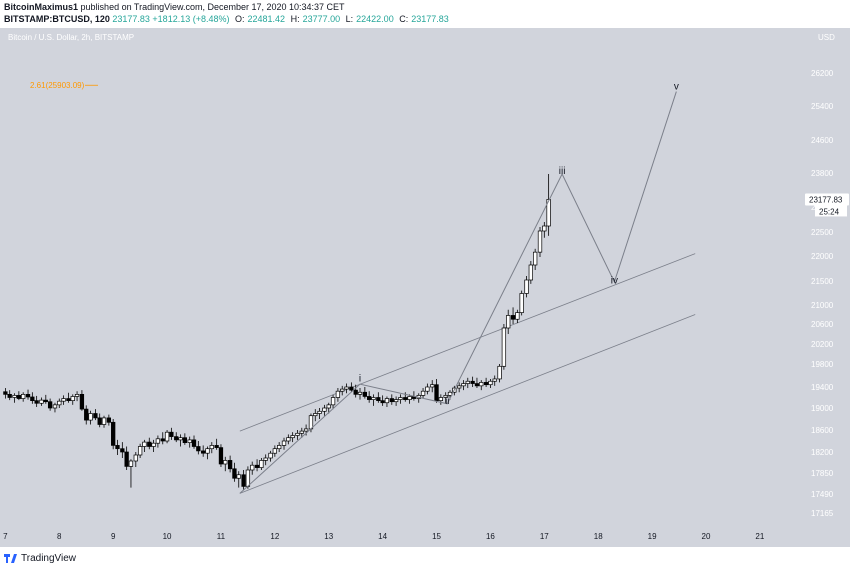 This screenshot has width=850, height=570. What do you see at coordinates (404, 19) in the screenshot?
I see `close-label: C:` at bounding box center [404, 19].